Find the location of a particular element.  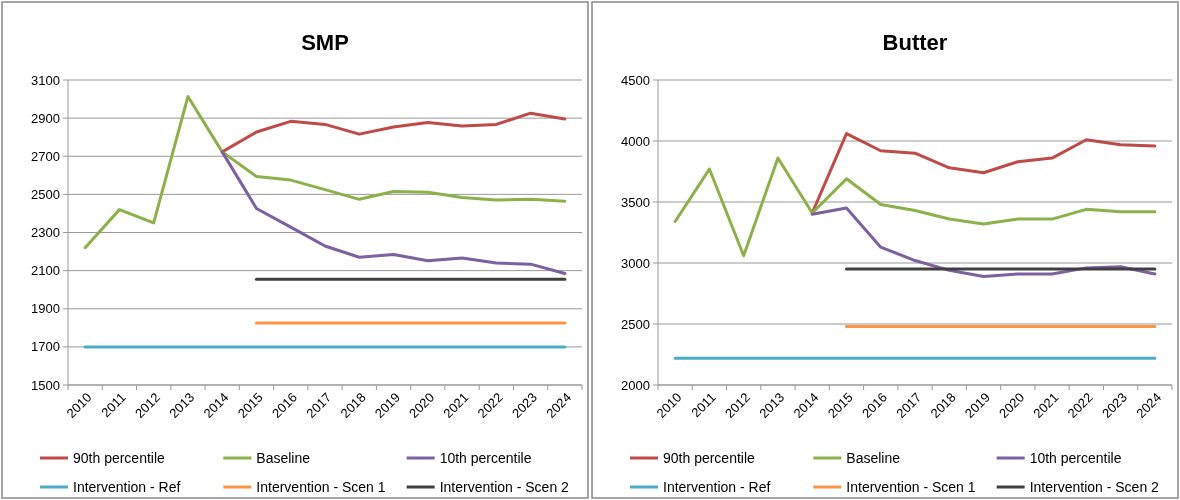

y-tick-label: 2300 is located at coordinates (45, 233).